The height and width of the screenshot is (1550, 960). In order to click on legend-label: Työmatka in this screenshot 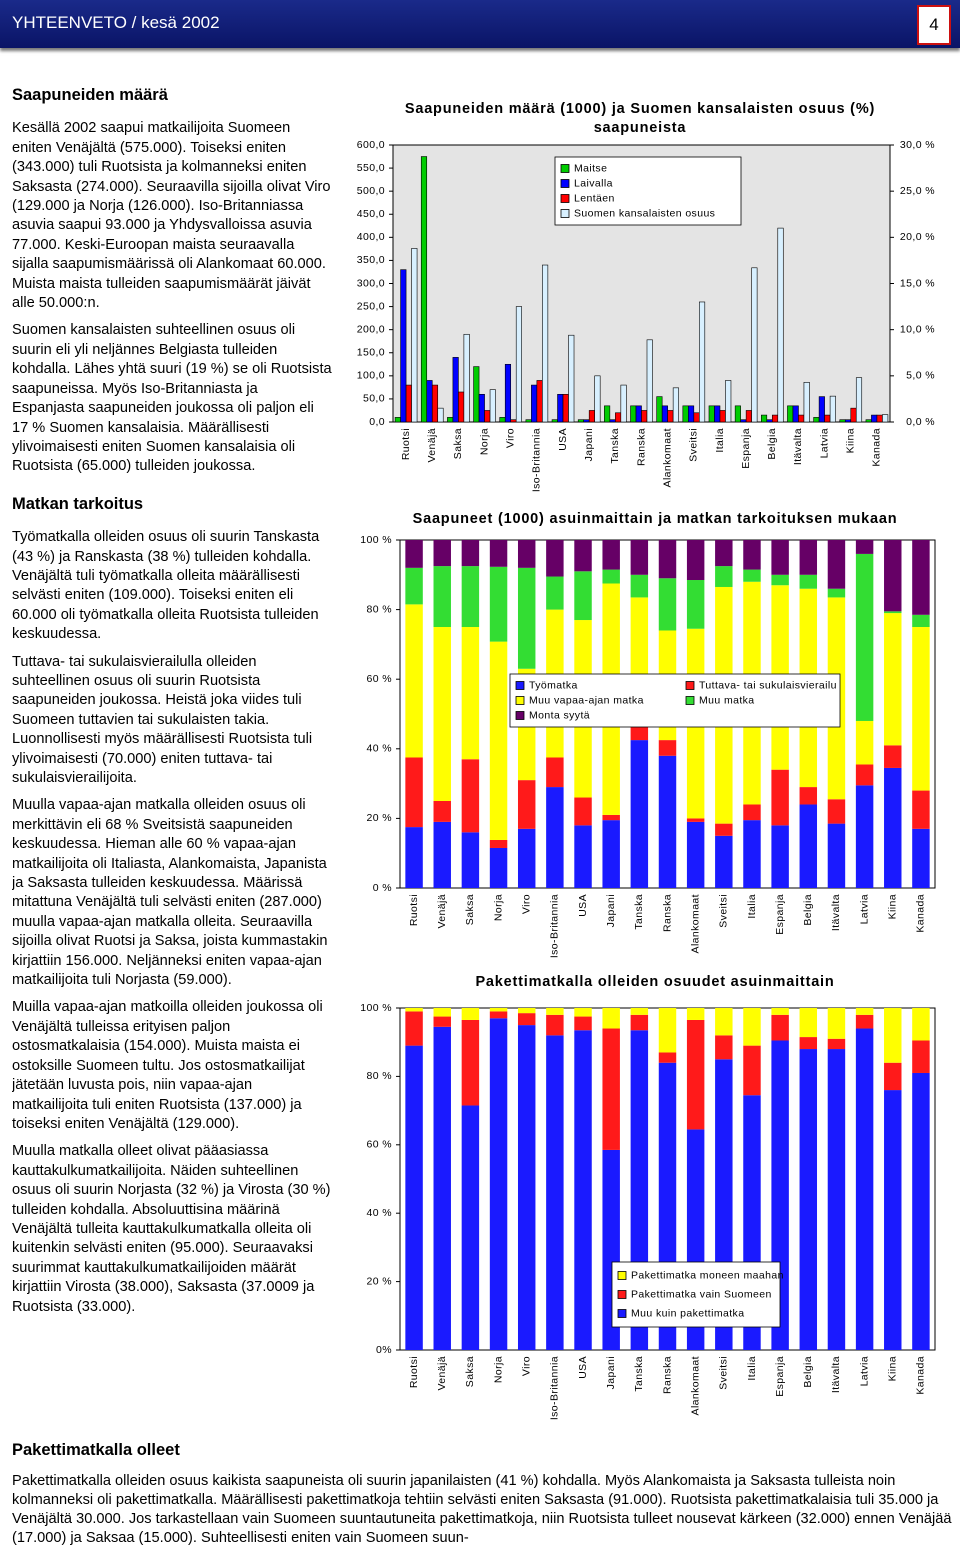, I will do `click(553, 685)`.